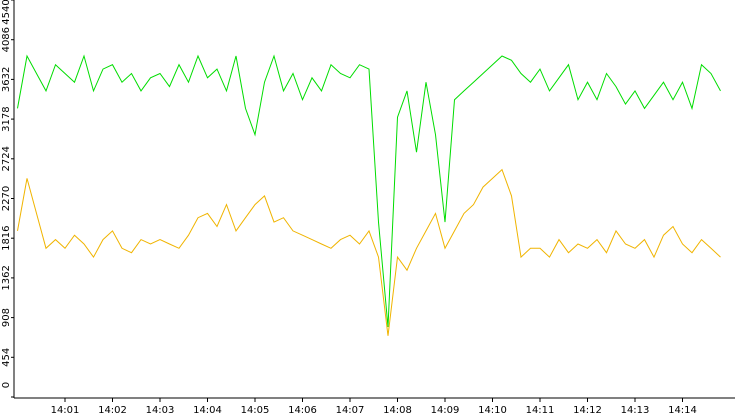  Describe the element at coordinates (6, 118) in the screenshot. I see `y-tick-label: 3178` at that location.